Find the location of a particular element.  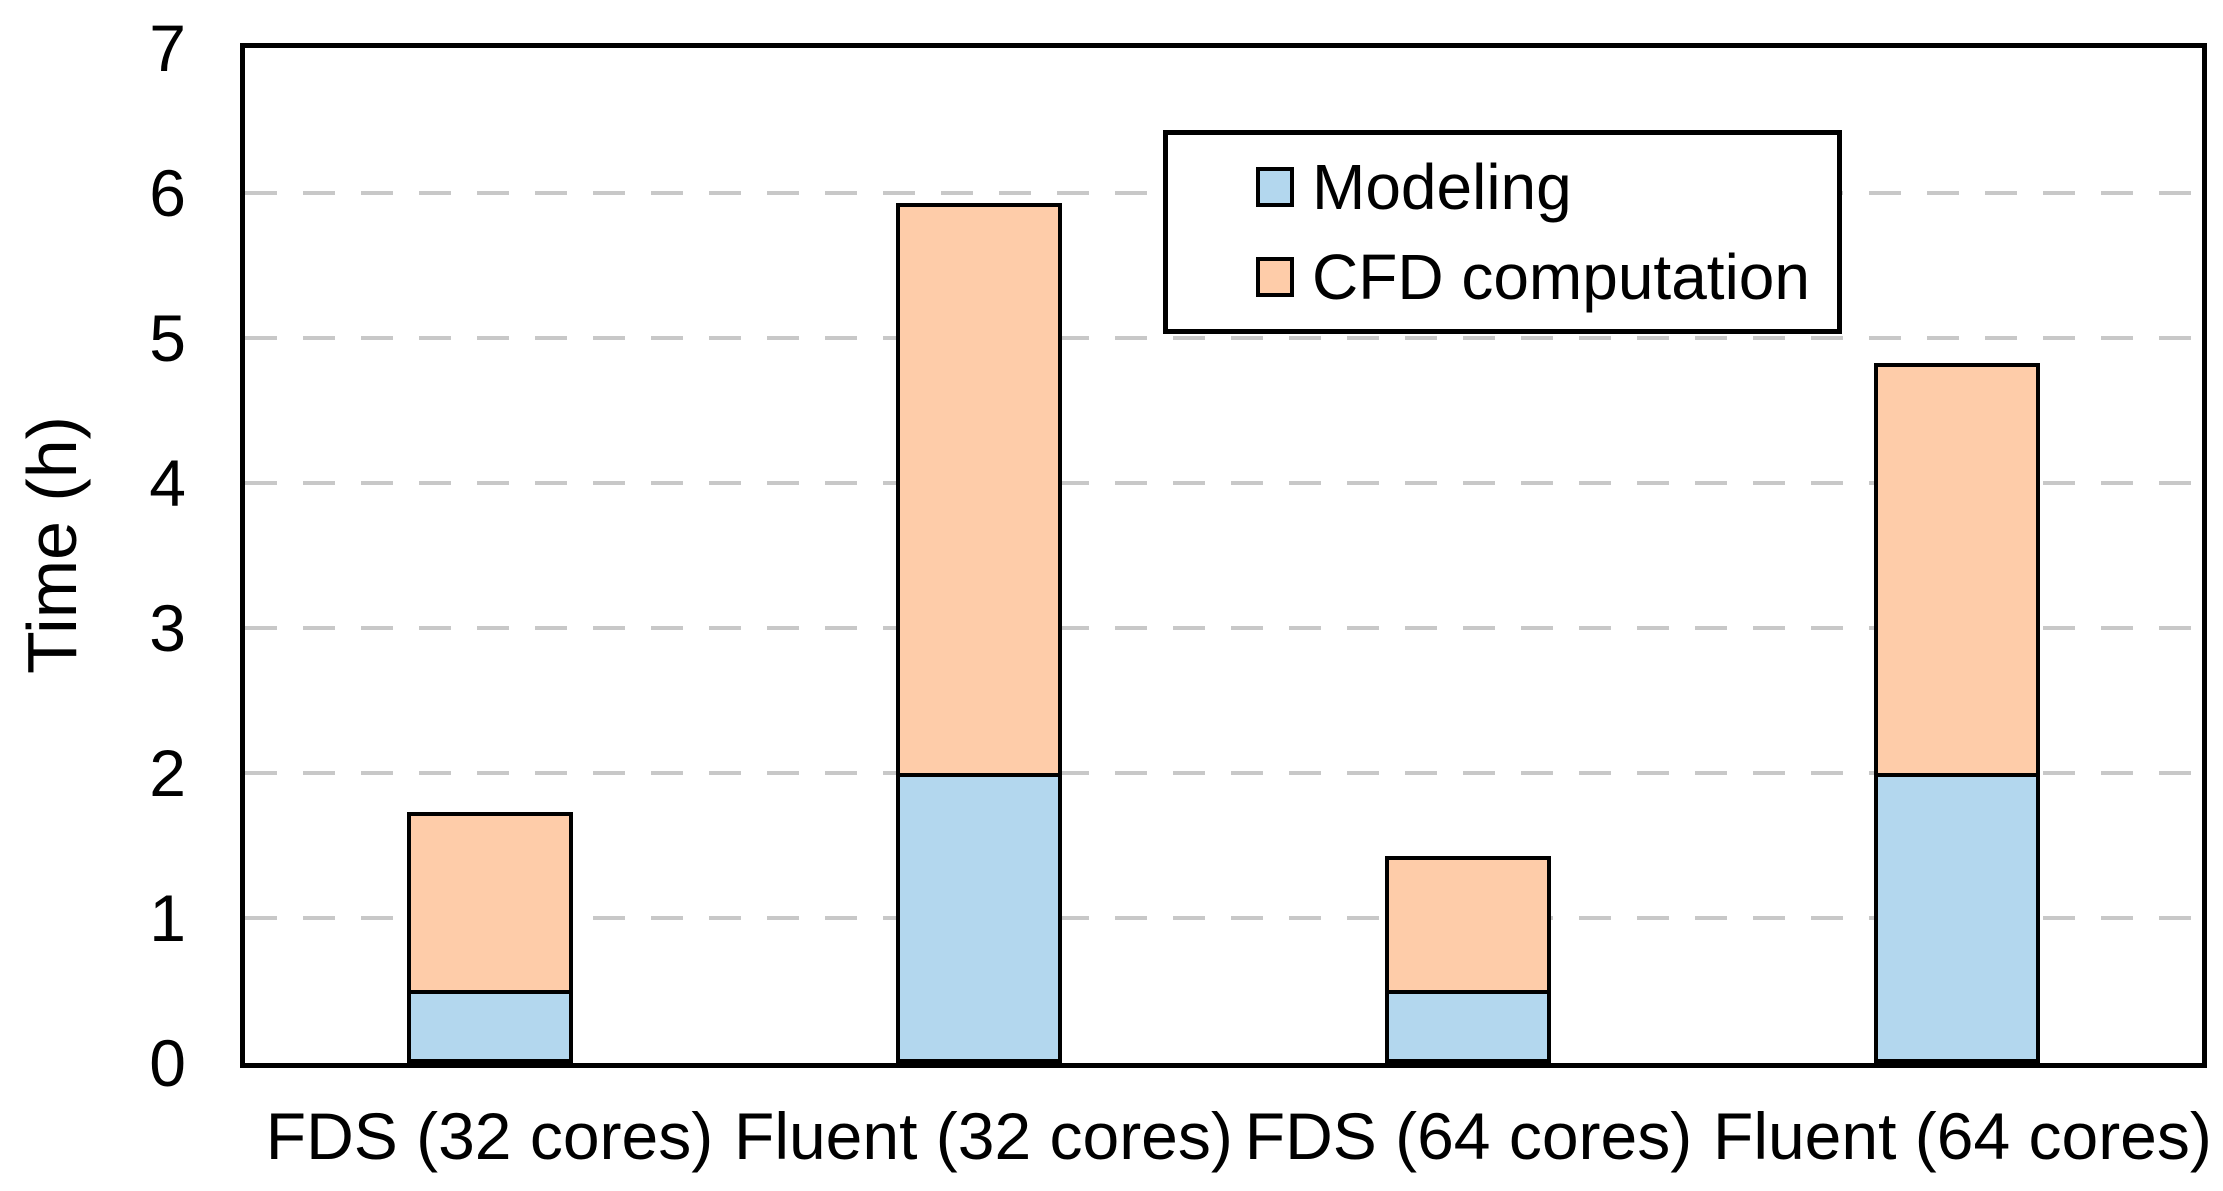

bar-fluent-32-cores-cfd-computation-segment is located at coordinates (979, 633).